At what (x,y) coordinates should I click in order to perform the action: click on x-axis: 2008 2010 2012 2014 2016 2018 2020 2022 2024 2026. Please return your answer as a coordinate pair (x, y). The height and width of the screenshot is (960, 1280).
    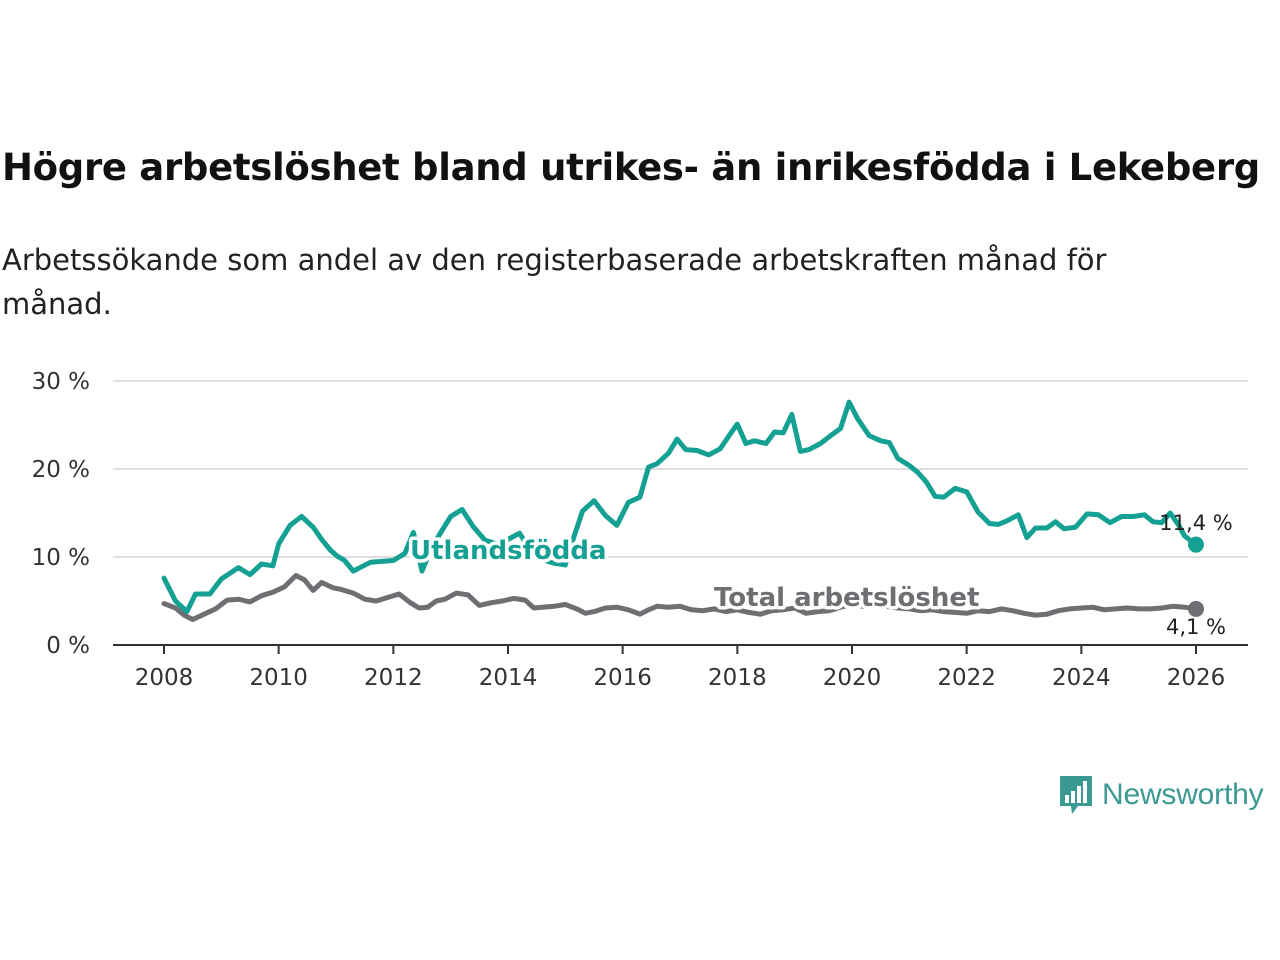
    Looking at the image, I should click on (680, 667).